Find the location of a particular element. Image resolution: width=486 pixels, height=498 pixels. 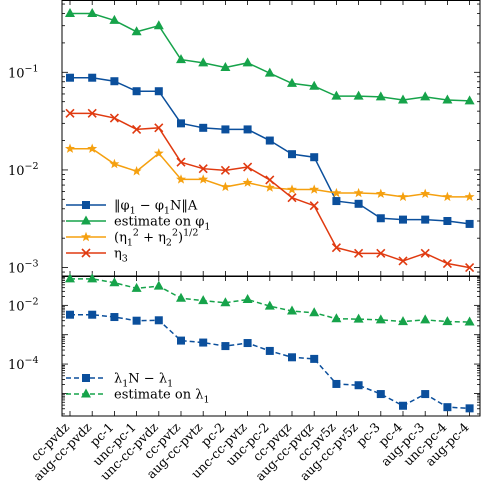

series-line is located at coordinates (270, 300).